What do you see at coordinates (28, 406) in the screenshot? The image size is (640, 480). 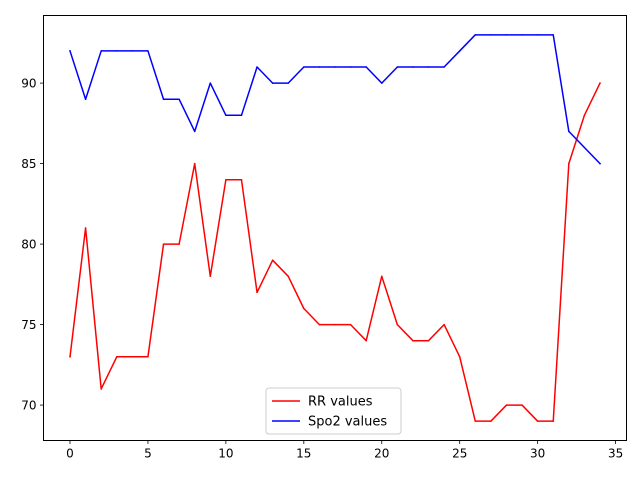 I see `y-tick-label: 70` at bounding box center [28, 406].